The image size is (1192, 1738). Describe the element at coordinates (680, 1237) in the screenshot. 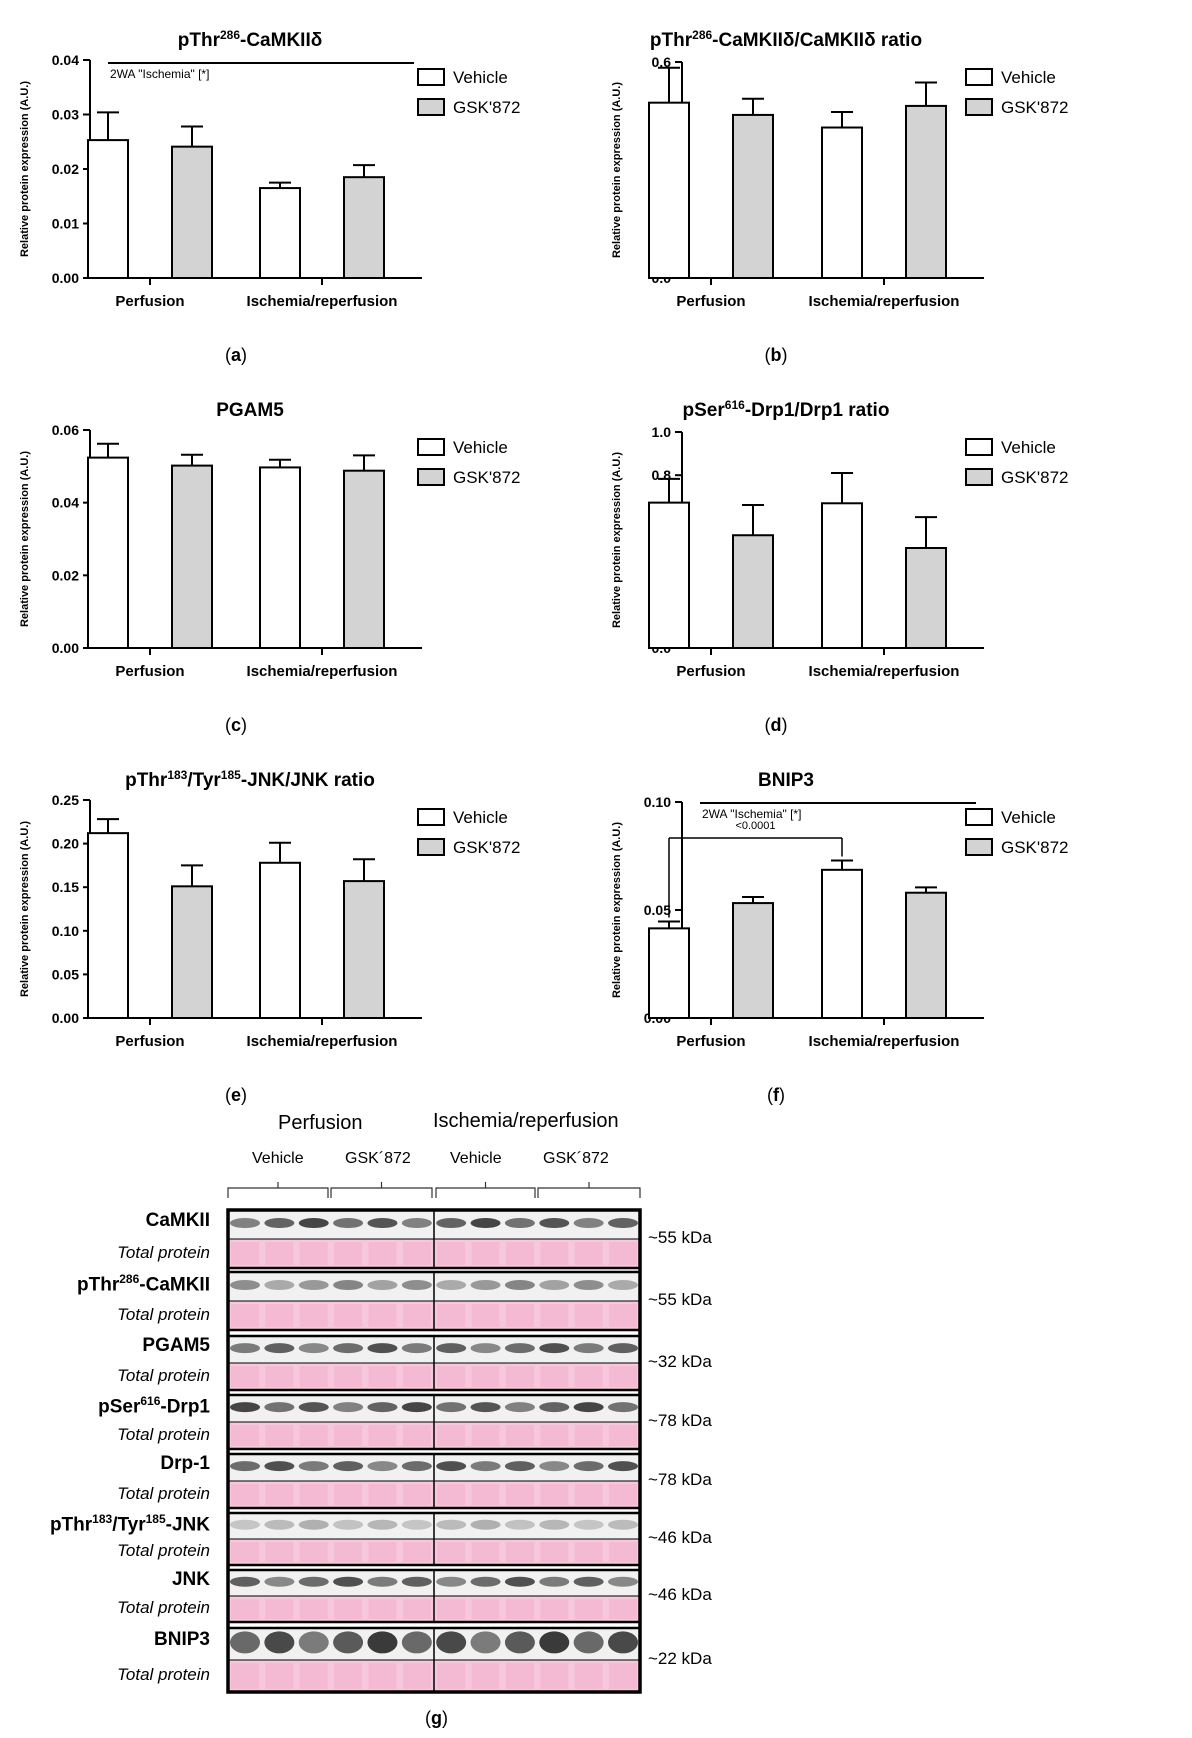

I see `blot-kda-label: ~55 kDa` at that location.